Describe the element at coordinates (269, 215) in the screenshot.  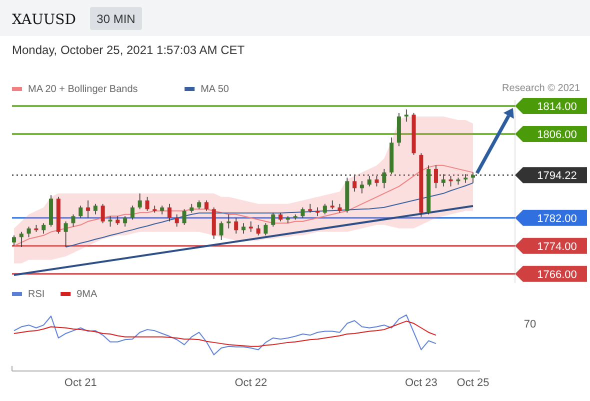
I see `line-series` at that location.